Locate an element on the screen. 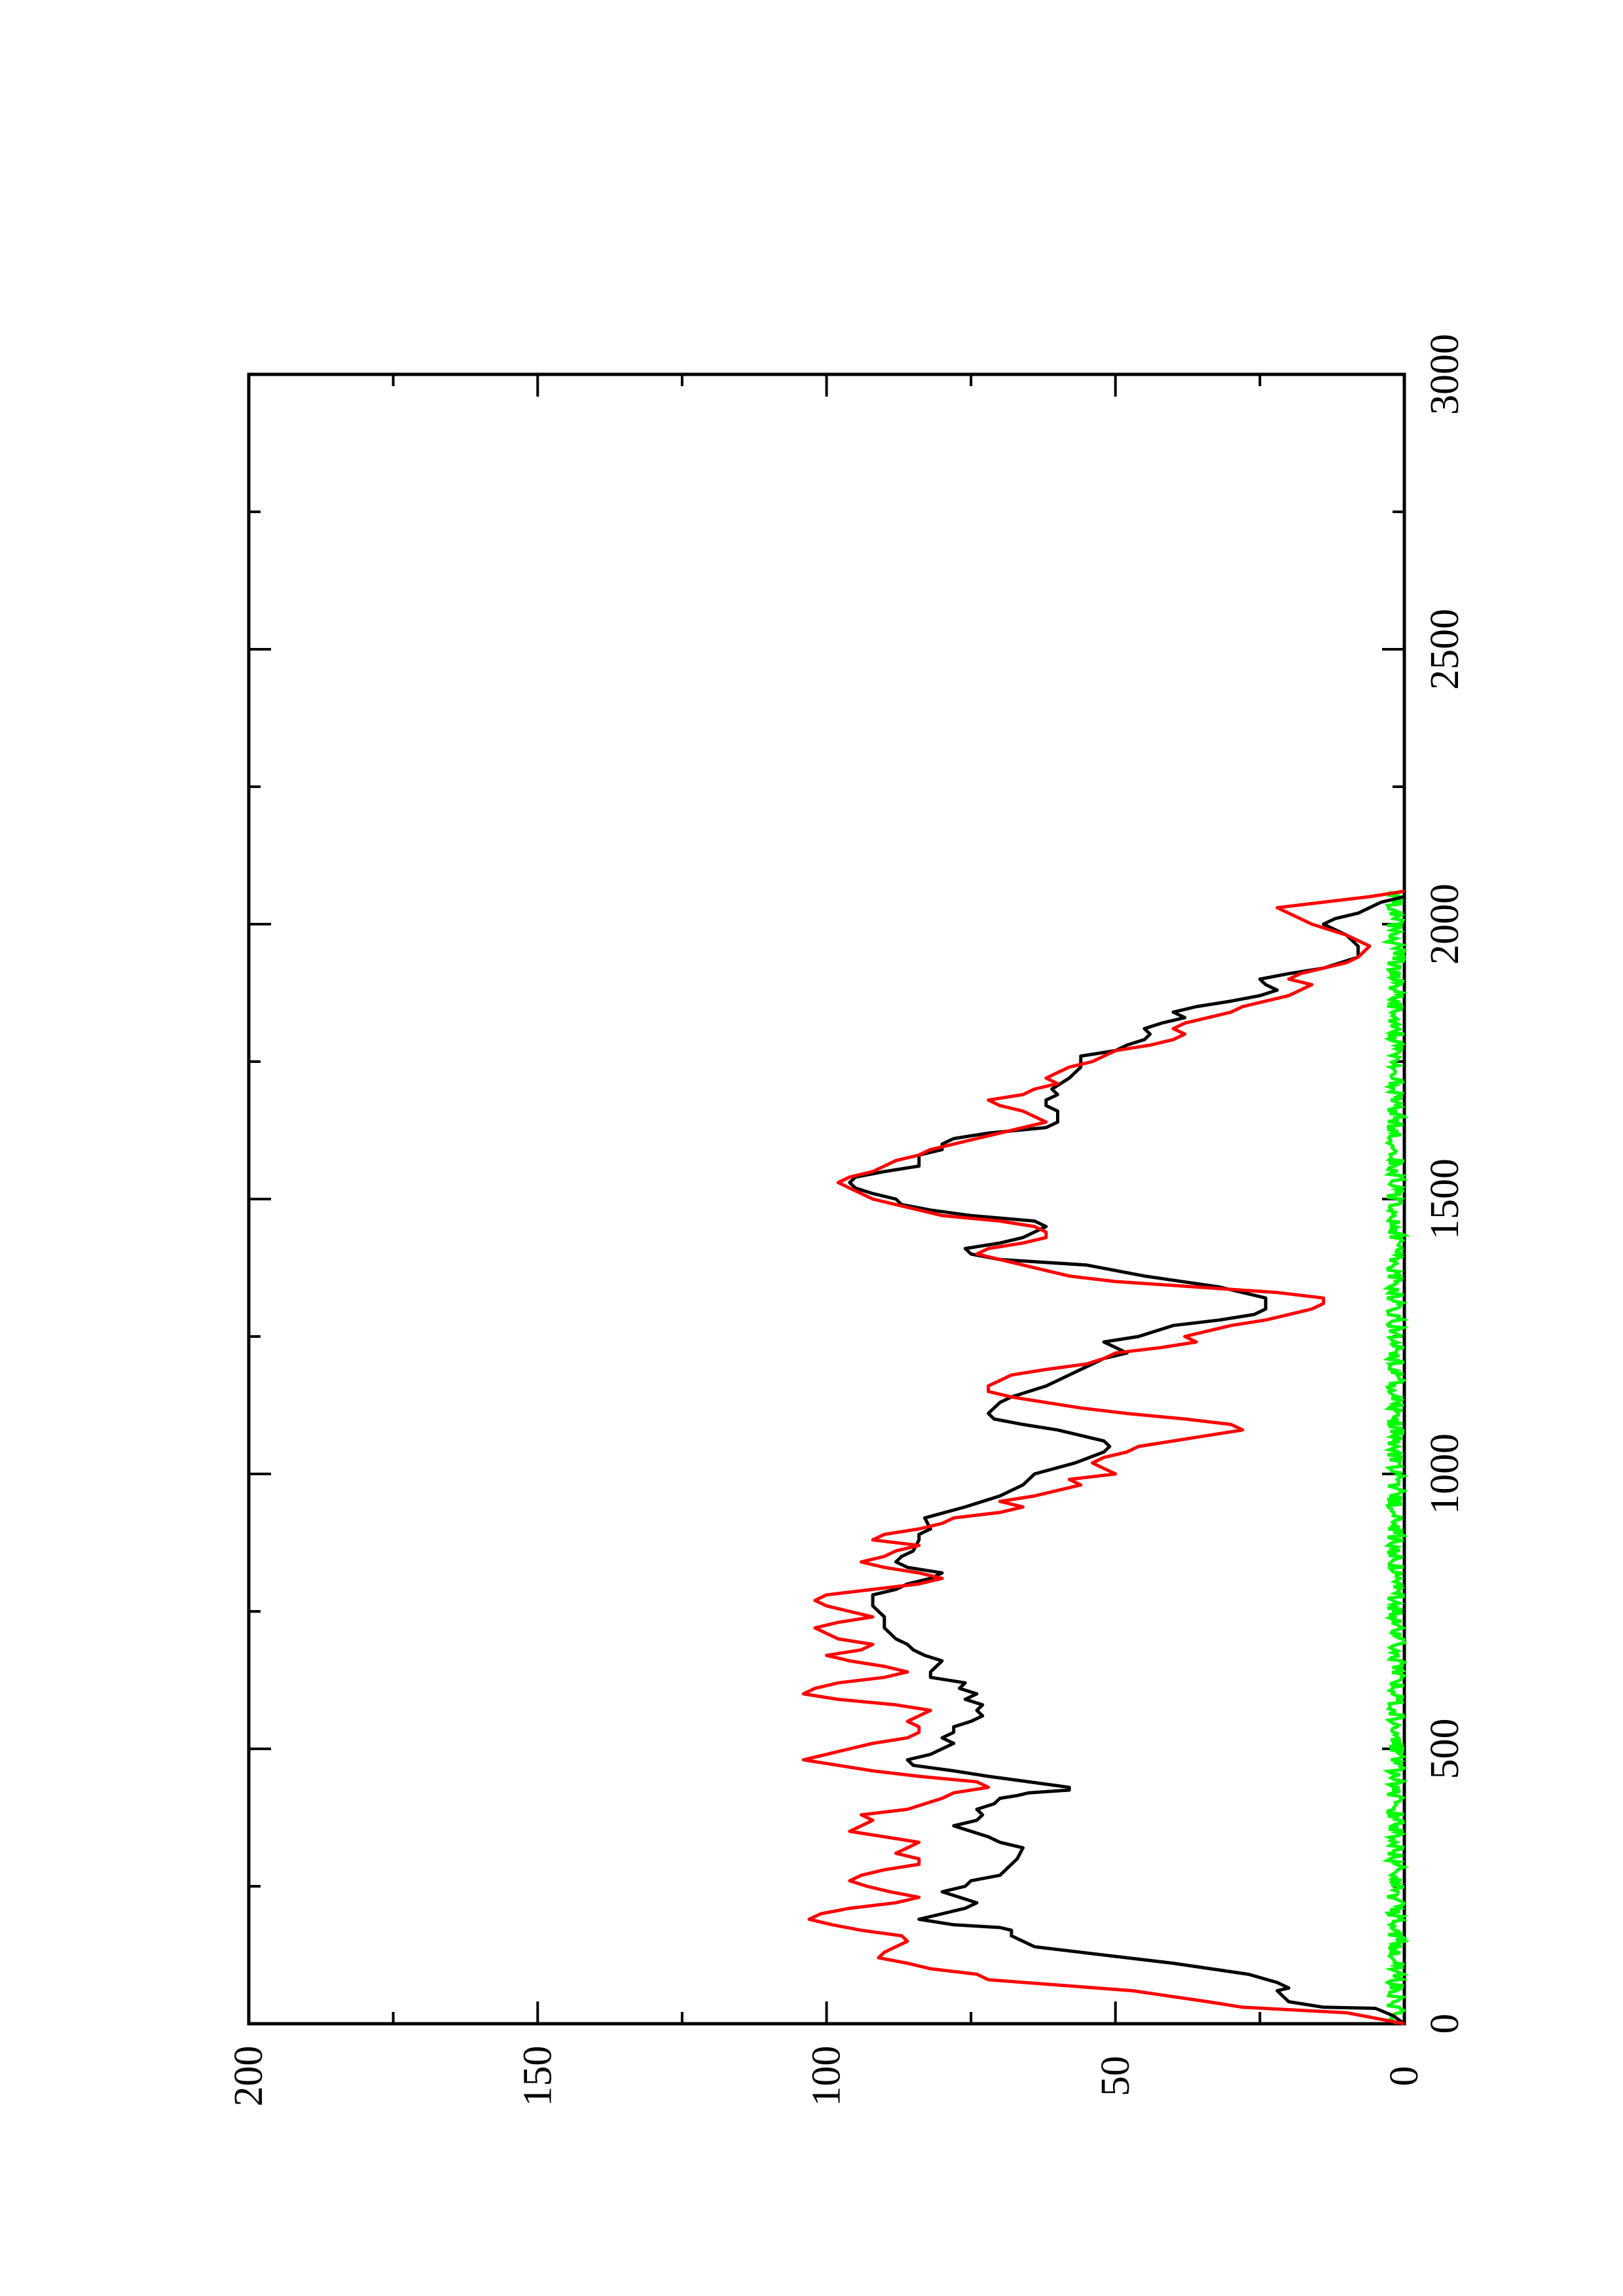 This screenshot has width=1623, height=2296. y-tick-label: 50 is located at coordinates (1115, 2076).